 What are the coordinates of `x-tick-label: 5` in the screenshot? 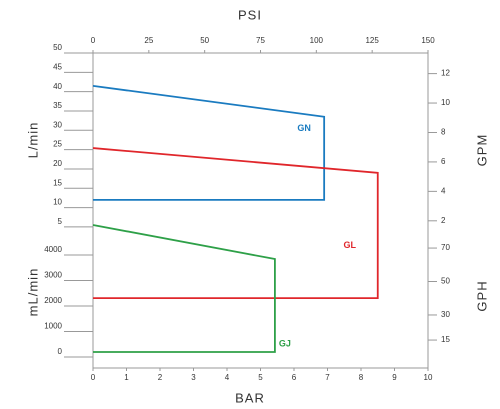 It's located at (260, 377).